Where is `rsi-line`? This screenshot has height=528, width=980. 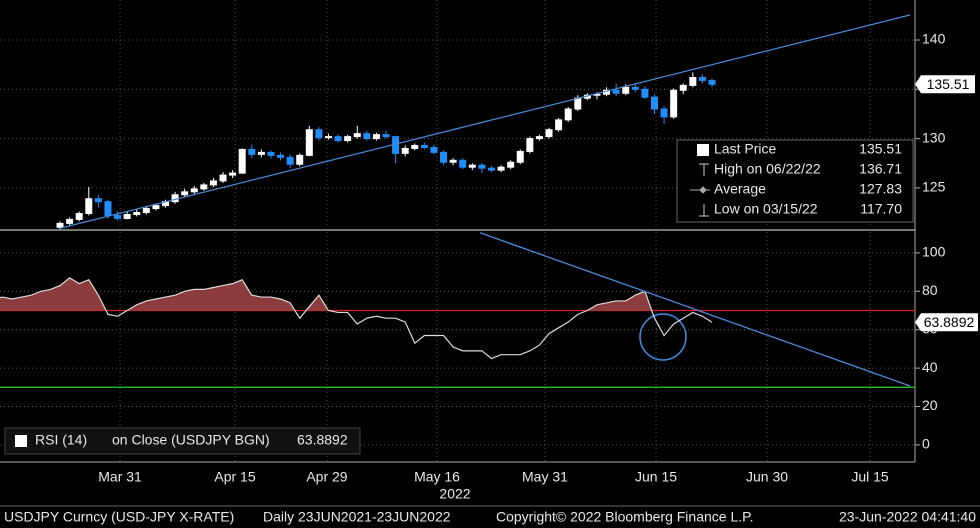
rsi-line is located at coordinates (356, 318).